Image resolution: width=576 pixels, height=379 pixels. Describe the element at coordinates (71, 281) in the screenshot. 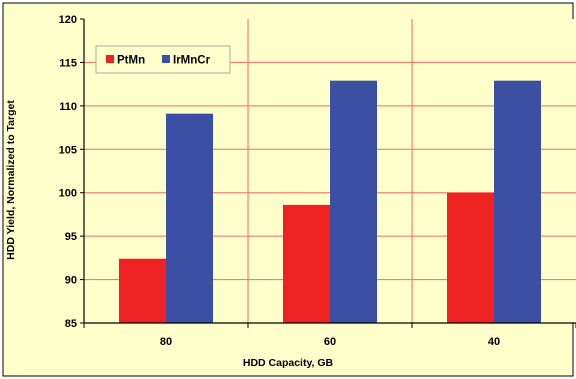

I see `y-tick-label: 90` at that location.